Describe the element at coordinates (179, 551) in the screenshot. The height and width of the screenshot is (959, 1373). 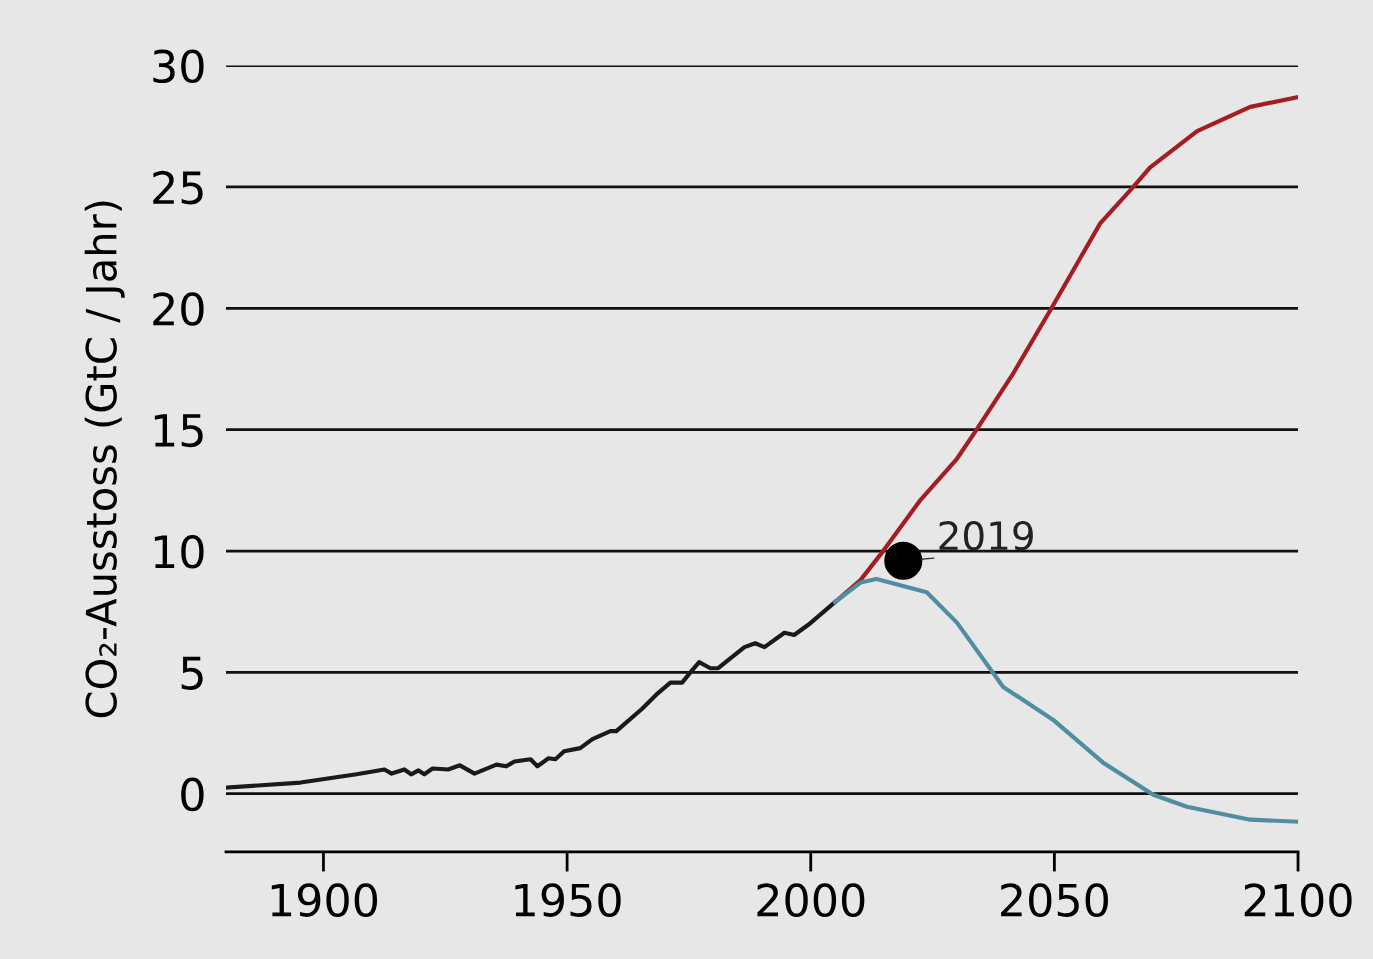
I see `y-tick-label: 10` at that location.